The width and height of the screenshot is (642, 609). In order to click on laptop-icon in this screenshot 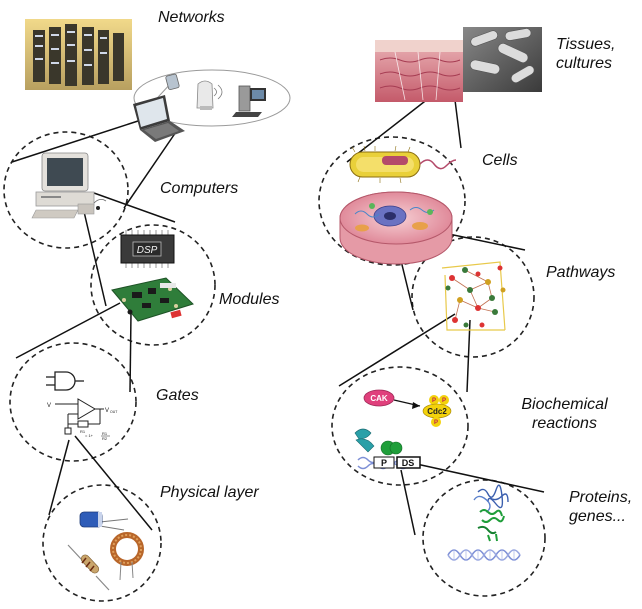, I will do `click(159, 118)`.